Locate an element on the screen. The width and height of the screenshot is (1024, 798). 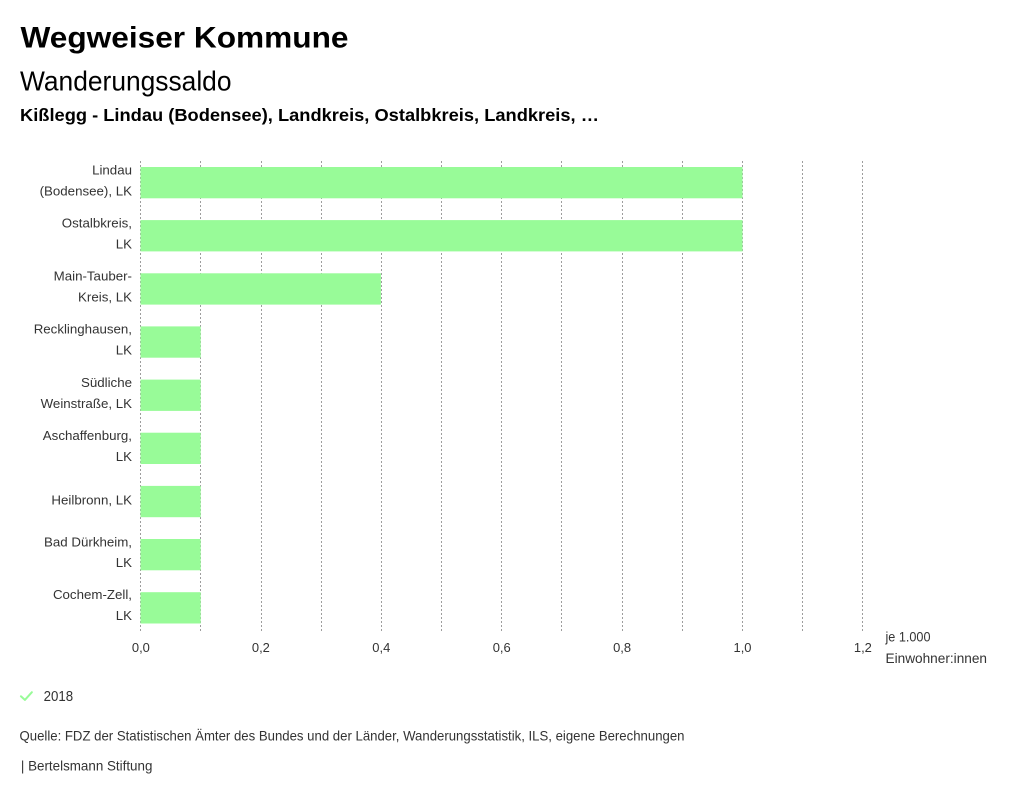
svg-text: Lindau is located at coordinates (112, 170).